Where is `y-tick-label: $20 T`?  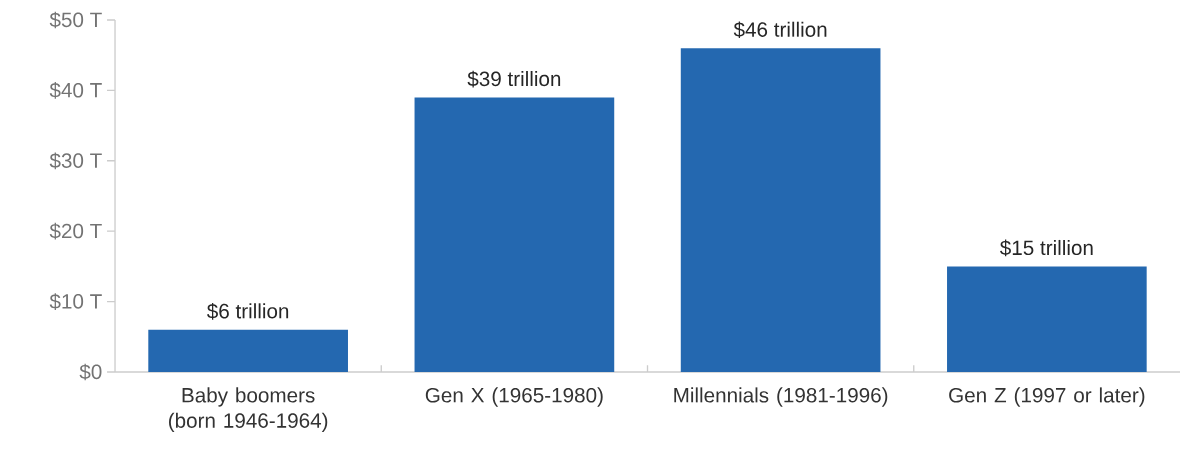 y-tick-label: $20 T is located at coordinates (75, 231).